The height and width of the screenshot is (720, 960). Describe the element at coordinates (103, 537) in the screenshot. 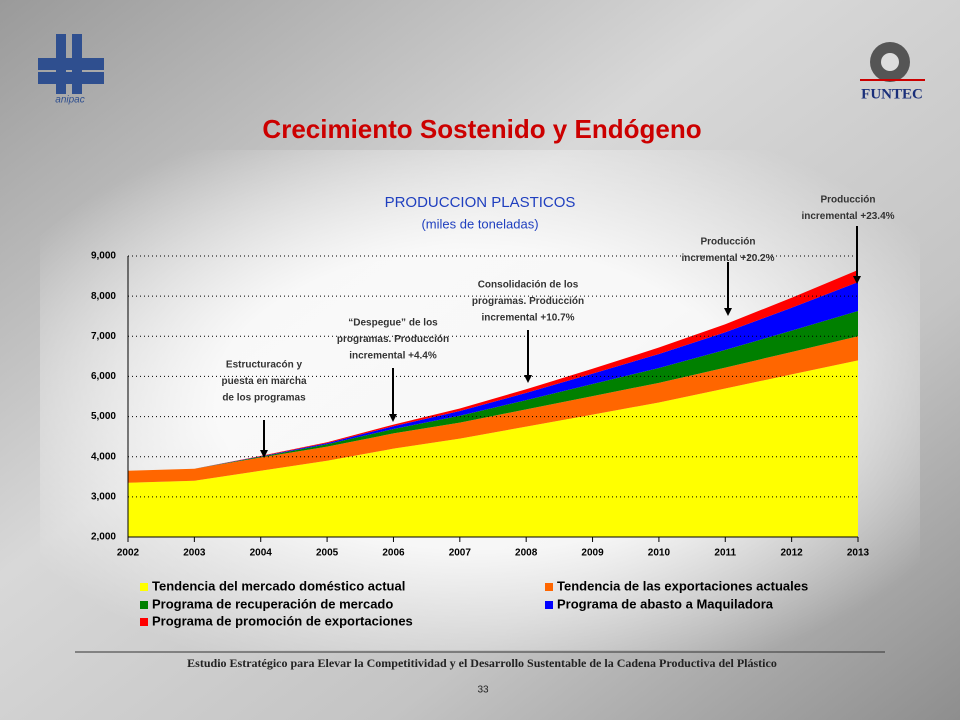

I see `y-tick-label: 2,000` at that location.